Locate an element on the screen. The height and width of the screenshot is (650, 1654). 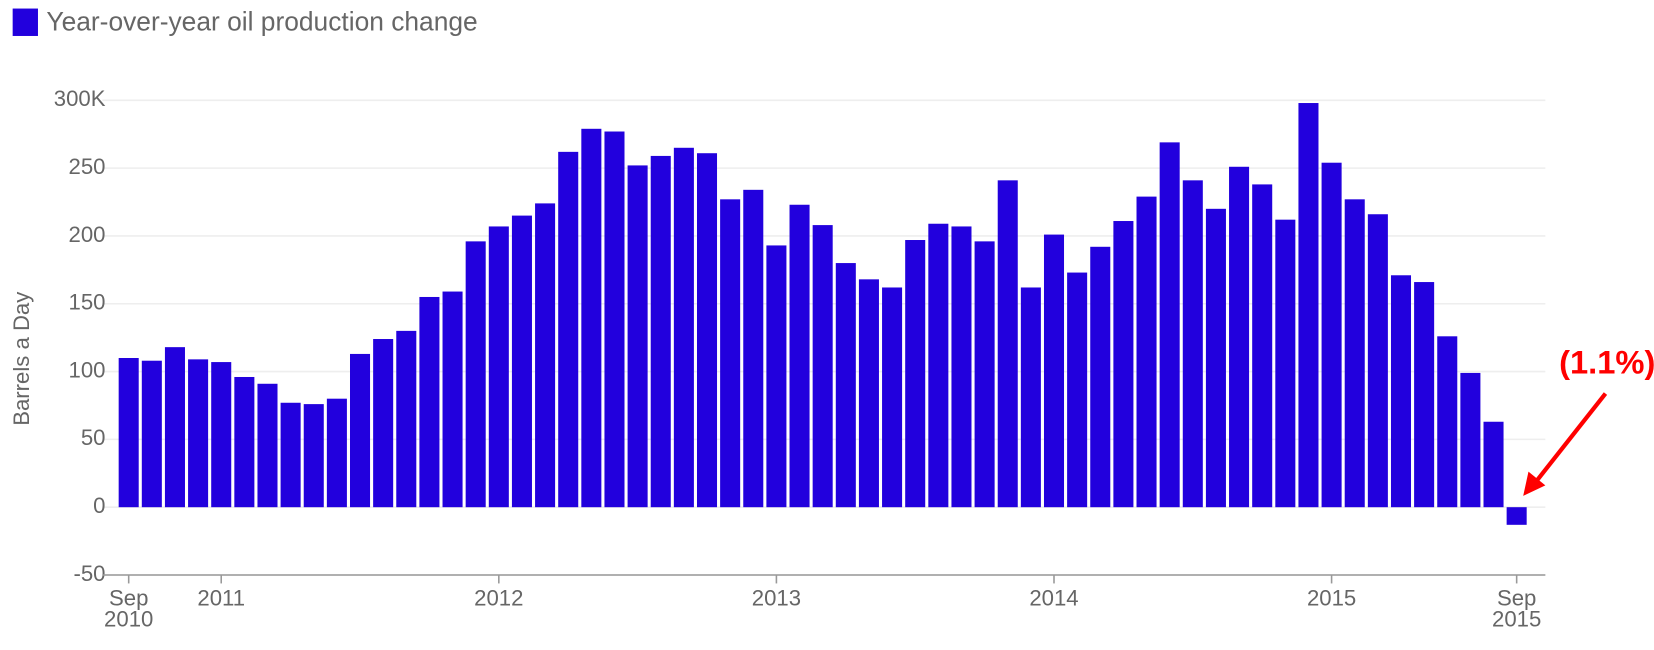
annotation-arrow is located at coordinates (1570, 438).